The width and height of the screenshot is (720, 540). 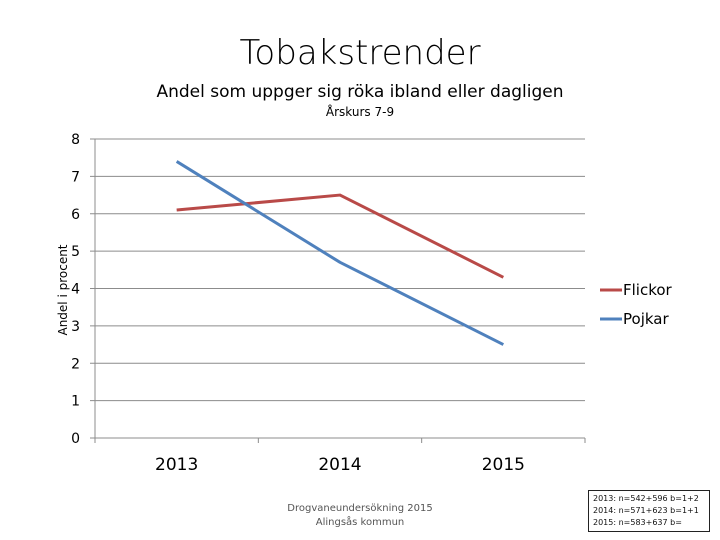 I want to click on y-tick-label: 6, so click(x=75, y=215).